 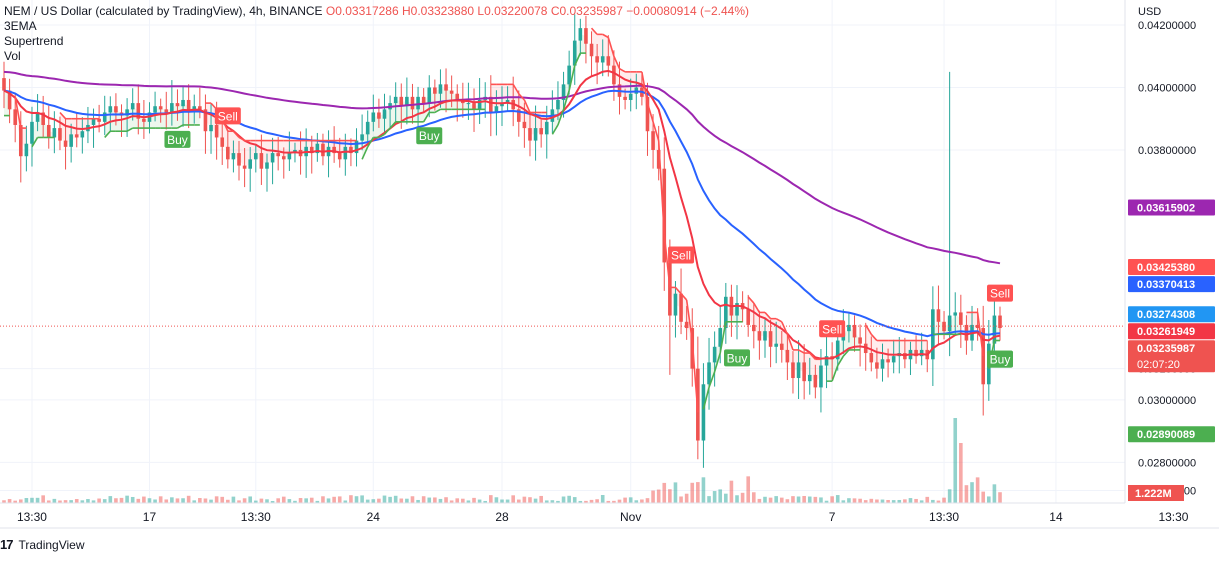 I want to click on signal-label: Sell, so click(x=228, y=116).